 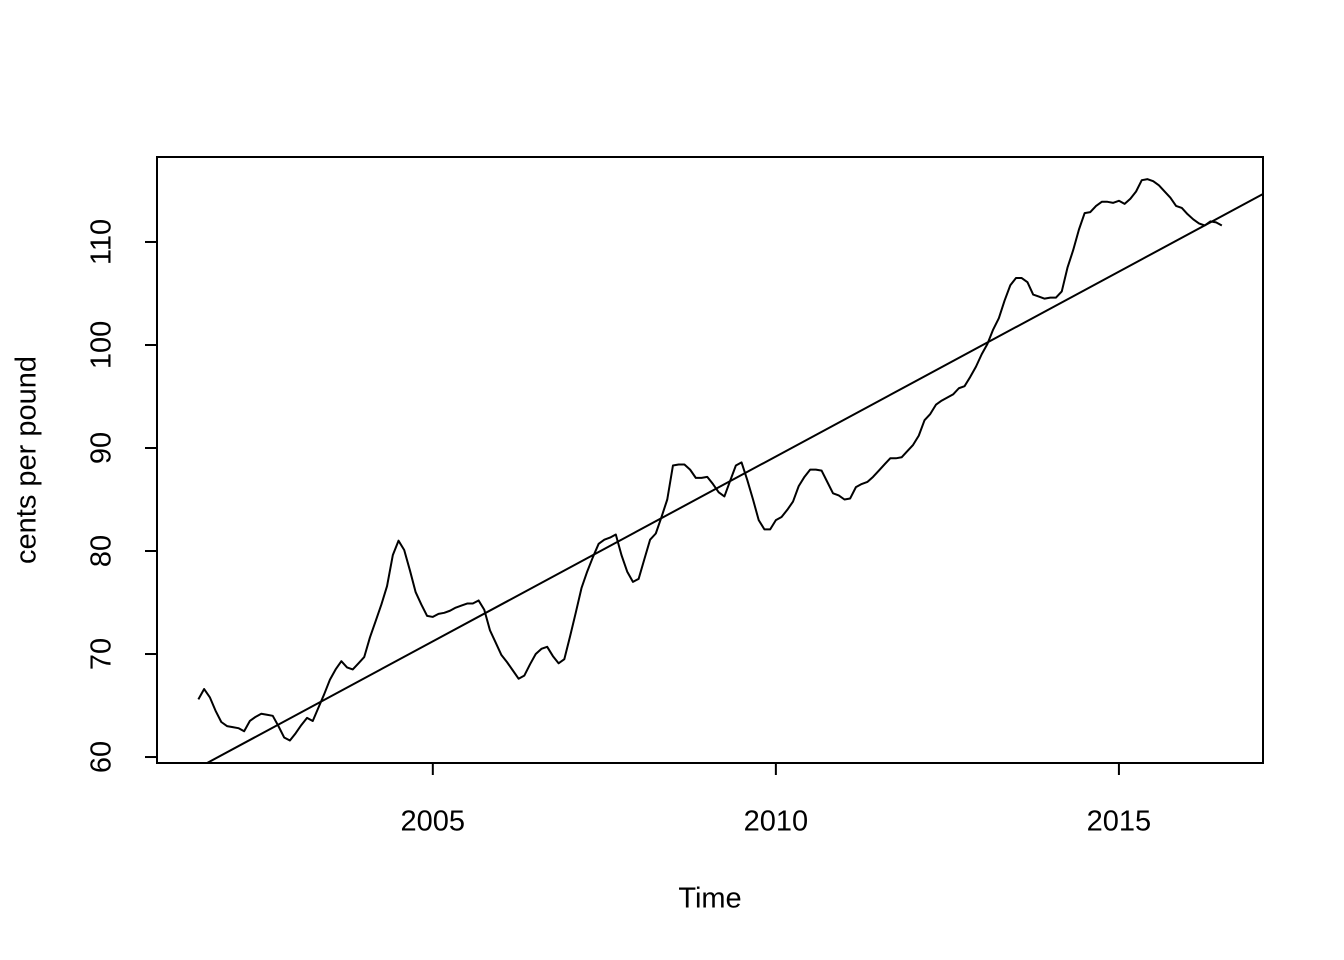 I want to click on y-tick-label: 60, so click(x=102, y=757).